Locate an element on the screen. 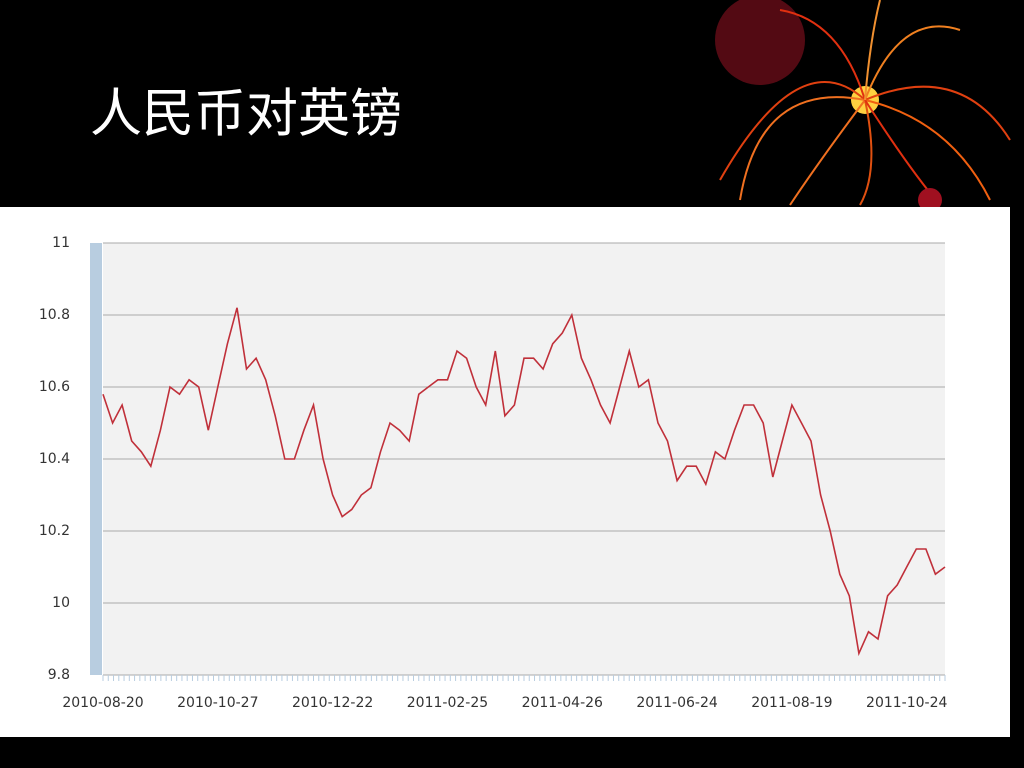 The width and height of the screenshot is (1024, 768). y-tick-label: 9.8 is located at coordinates (59, 675).